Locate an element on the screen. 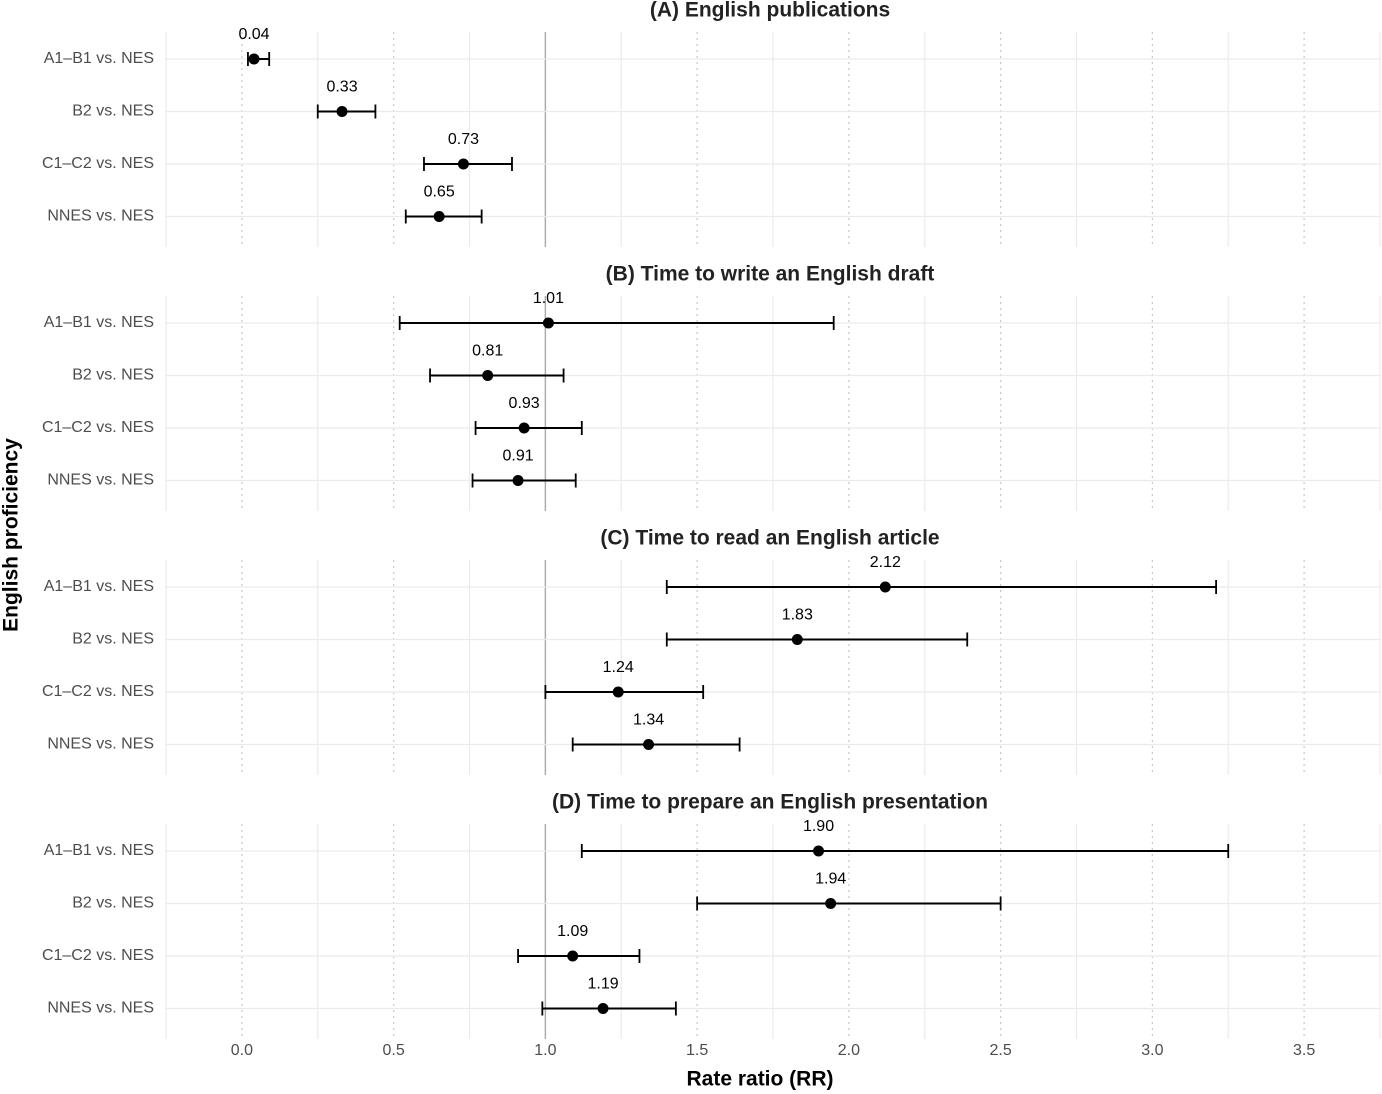 This screenshot has width=1382, height=1094. x-tick-label: 2.0 is located at coordinates (849, 1050).